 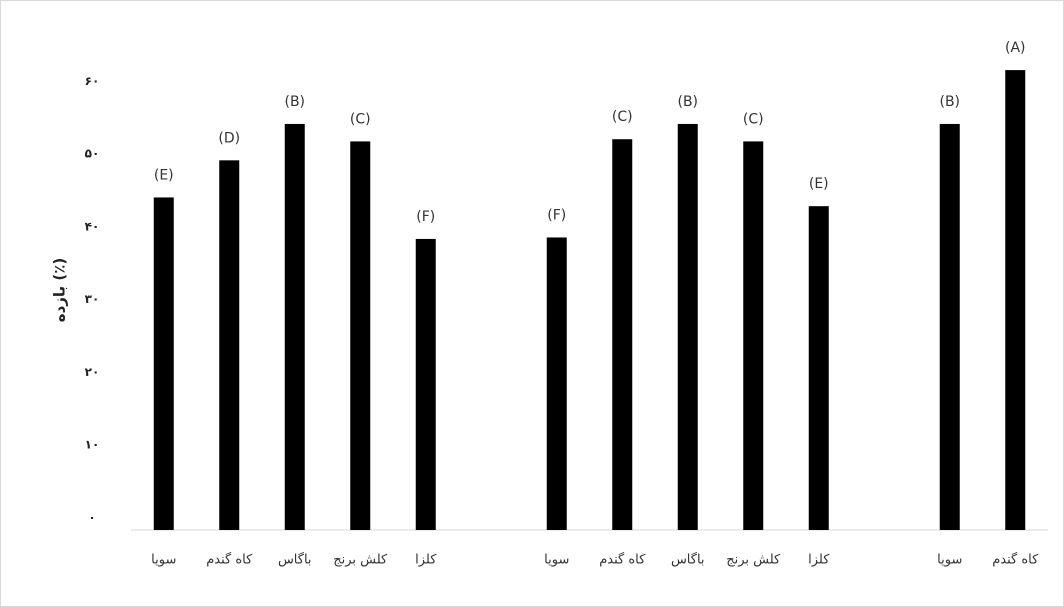 What do you see at coordinates (92, 226) in the screenshot?
I see `y-tick-label: ۴۰` at bounding box center [92, 226].